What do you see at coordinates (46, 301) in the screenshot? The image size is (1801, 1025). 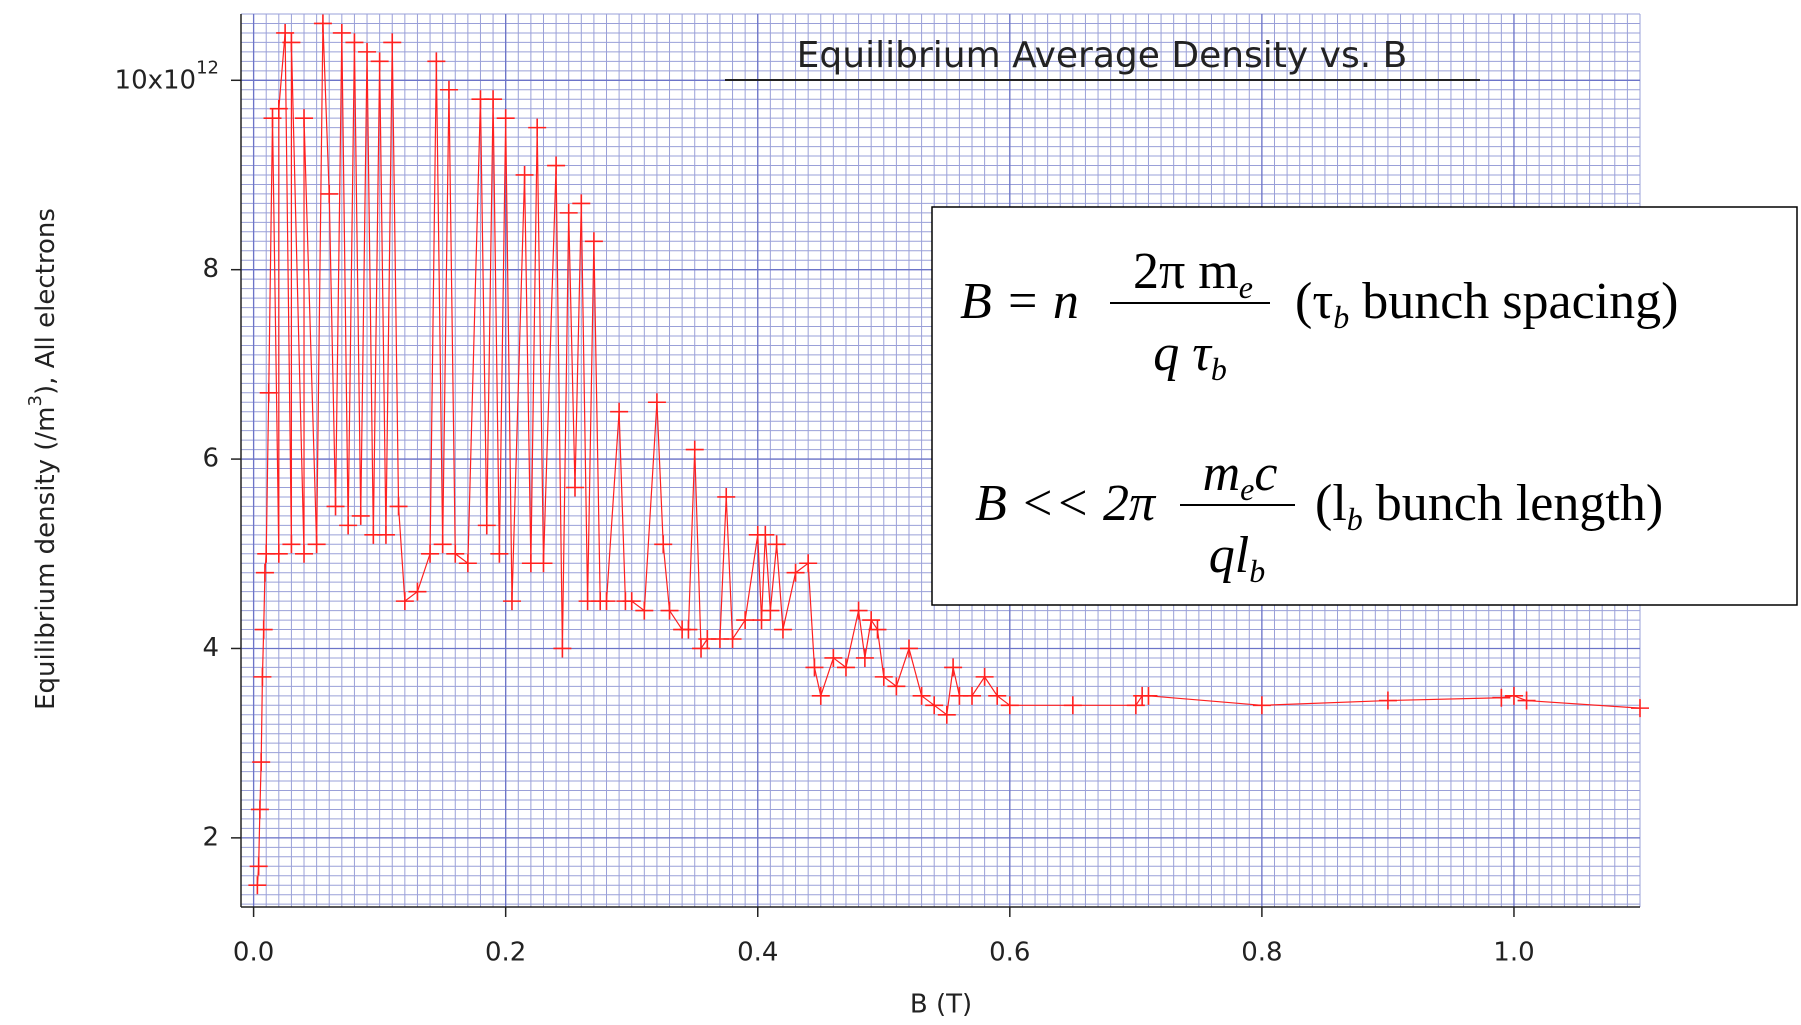 I see `y-label-text: ), All electrons` at bounding box center [46, 301].